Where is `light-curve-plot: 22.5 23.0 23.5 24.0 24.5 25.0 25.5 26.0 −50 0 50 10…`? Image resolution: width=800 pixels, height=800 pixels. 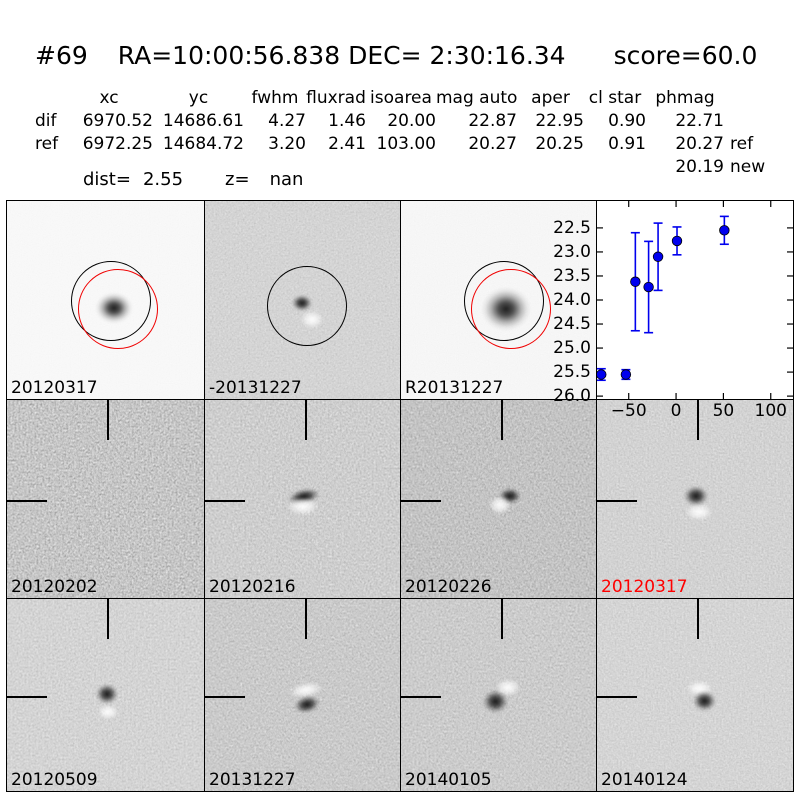 light-curve-plot: 22.5 23.0 23.5 24.0 24.5 25.0 25.5 26.0 −50 0 50 10… is located at coordinates (673, 310).